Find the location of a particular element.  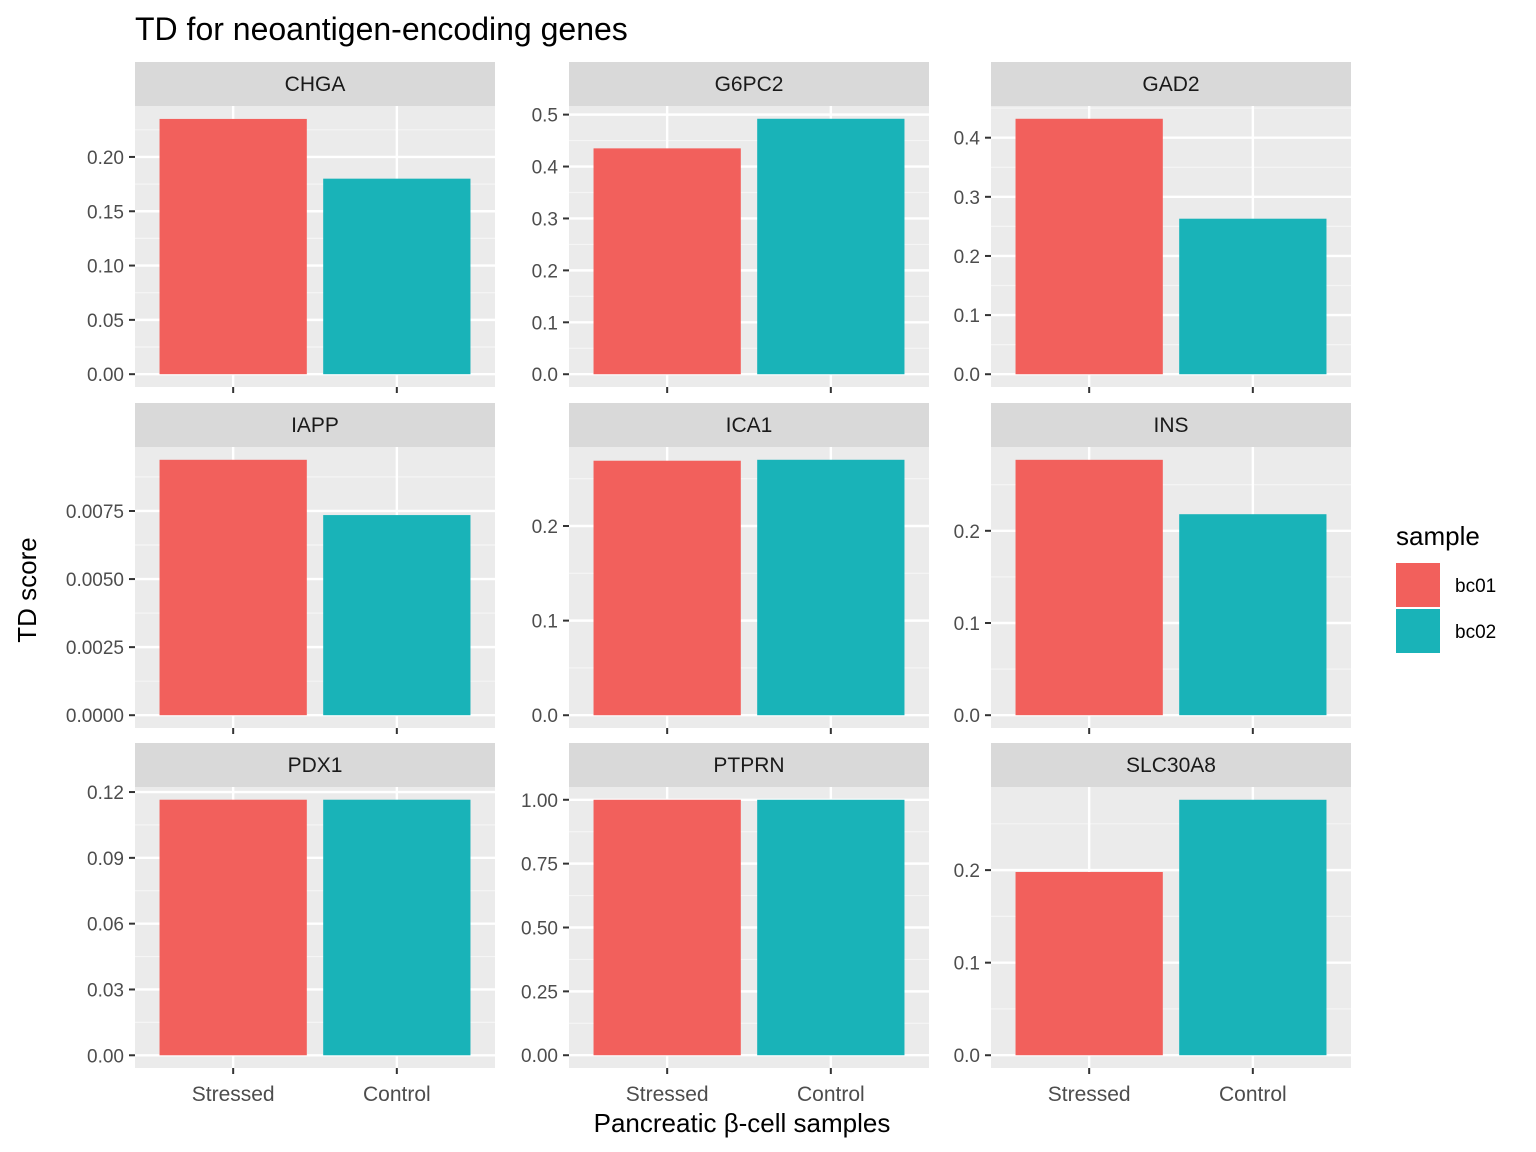

y-tick-label-g6pc2: 0.5 is located at coordinates (545, 116).